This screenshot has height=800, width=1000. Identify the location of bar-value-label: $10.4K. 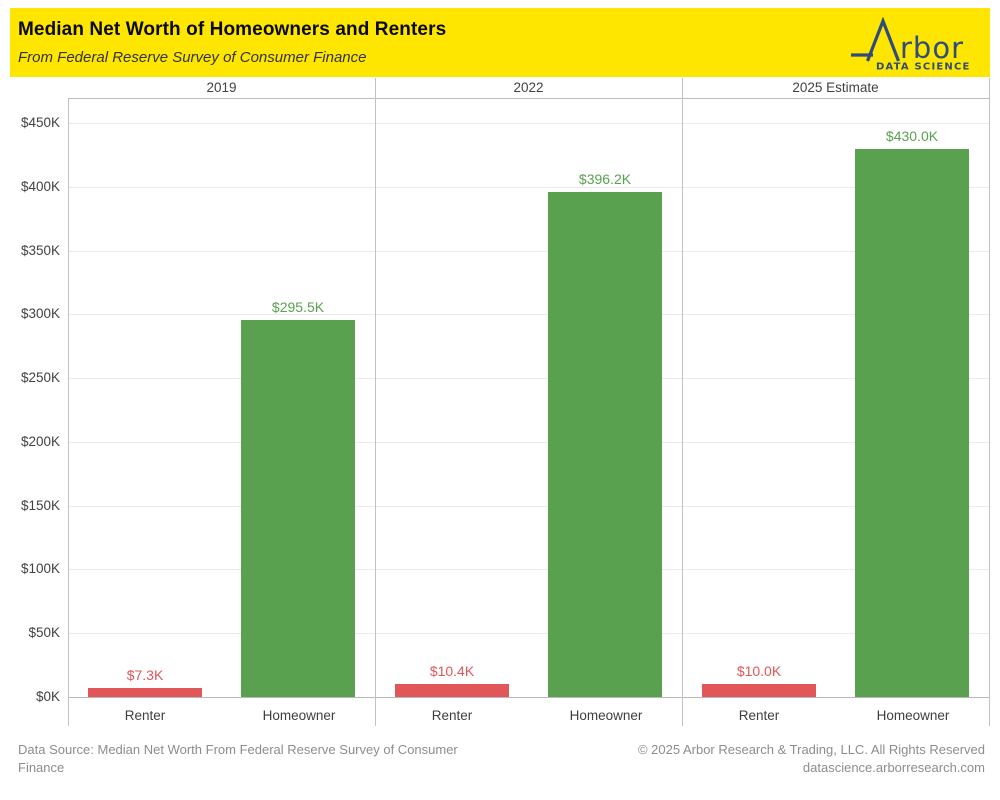
(452, 671).